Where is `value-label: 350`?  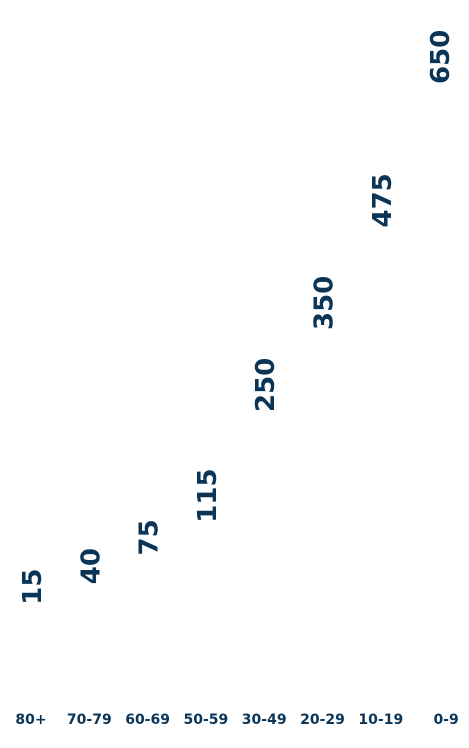 value-label: 350 is located at coordinates (325, 303).